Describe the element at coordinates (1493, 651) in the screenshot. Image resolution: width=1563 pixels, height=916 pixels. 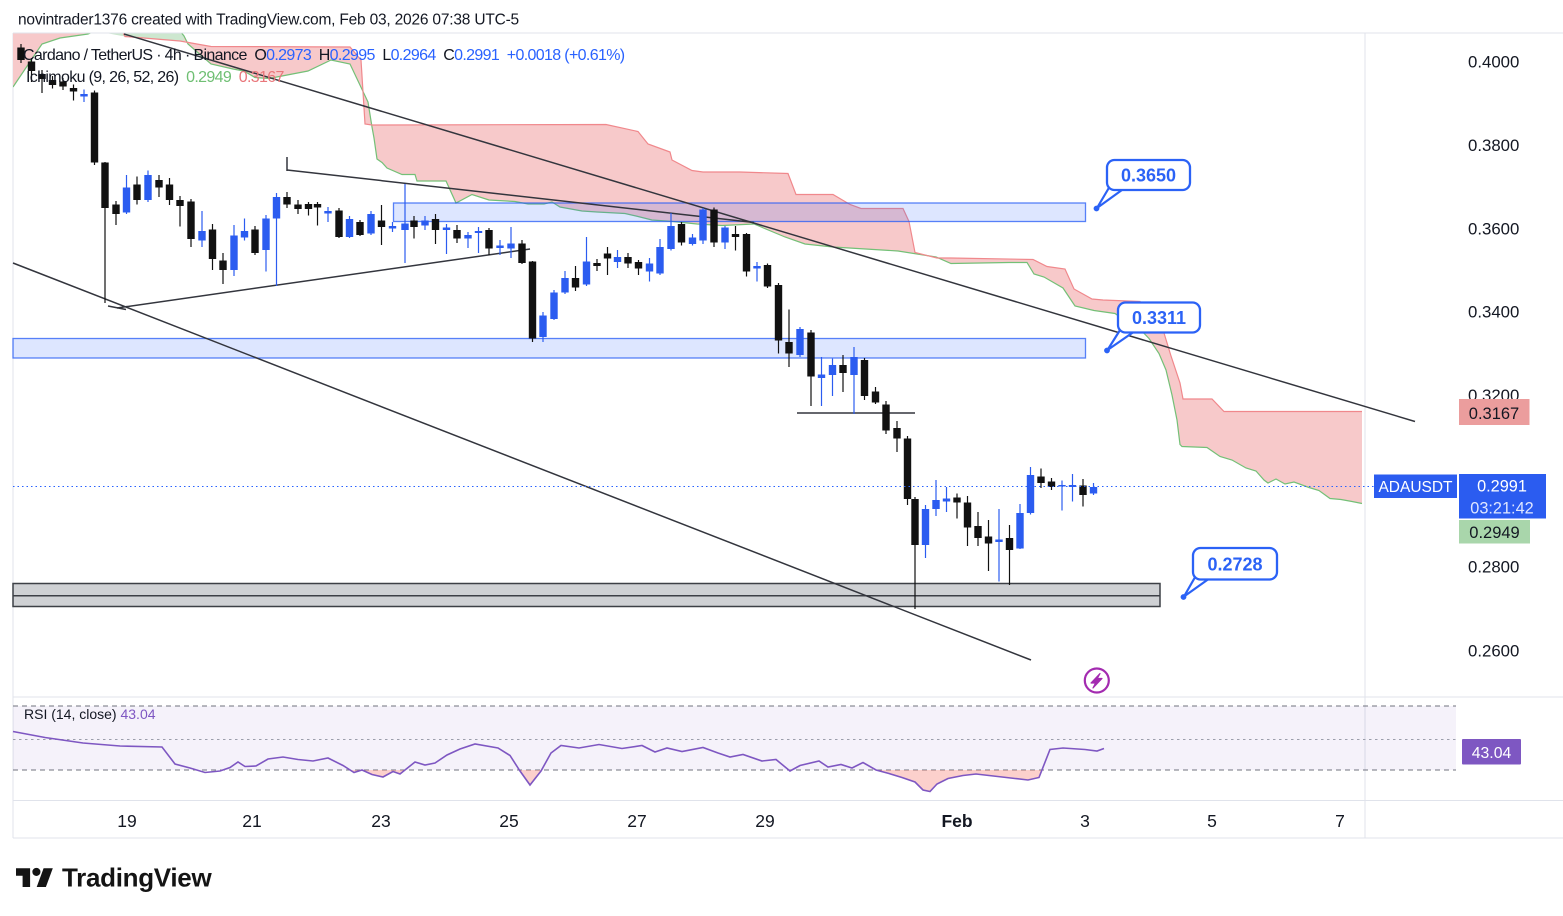
I see `svg-text: 0.2600` at that location.